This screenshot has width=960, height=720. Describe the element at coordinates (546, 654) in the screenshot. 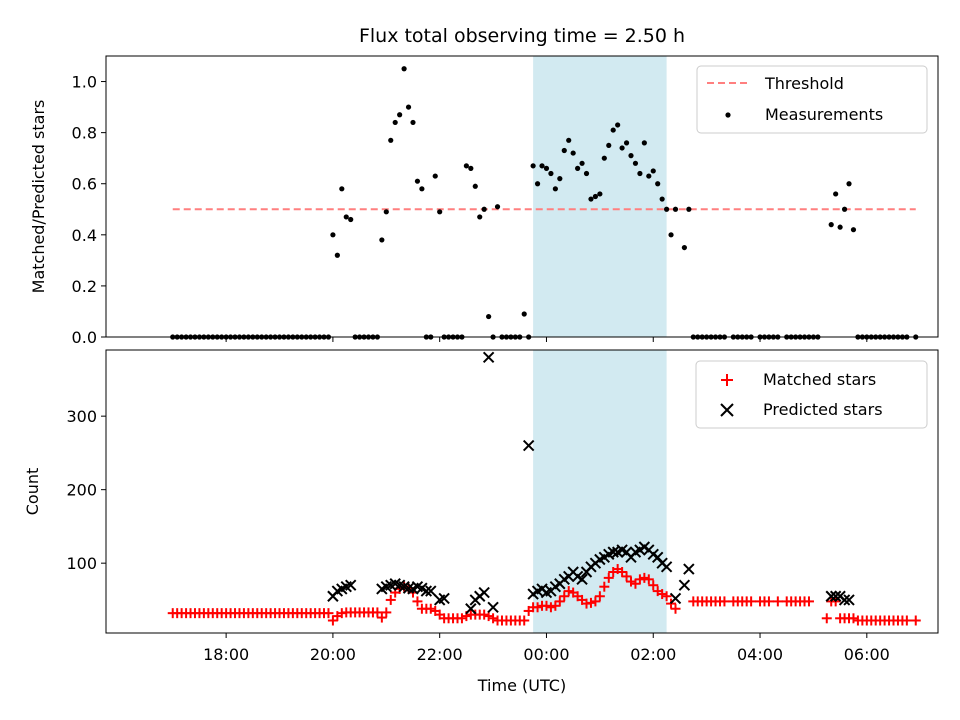

I see `x-tick-label: 00:00` at that location.